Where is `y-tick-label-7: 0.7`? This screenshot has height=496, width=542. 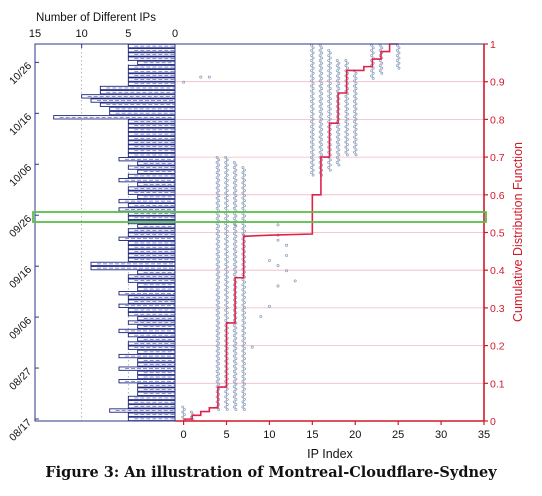 y-tick-label-7: 0.7 is located at coordinates (497, 158).